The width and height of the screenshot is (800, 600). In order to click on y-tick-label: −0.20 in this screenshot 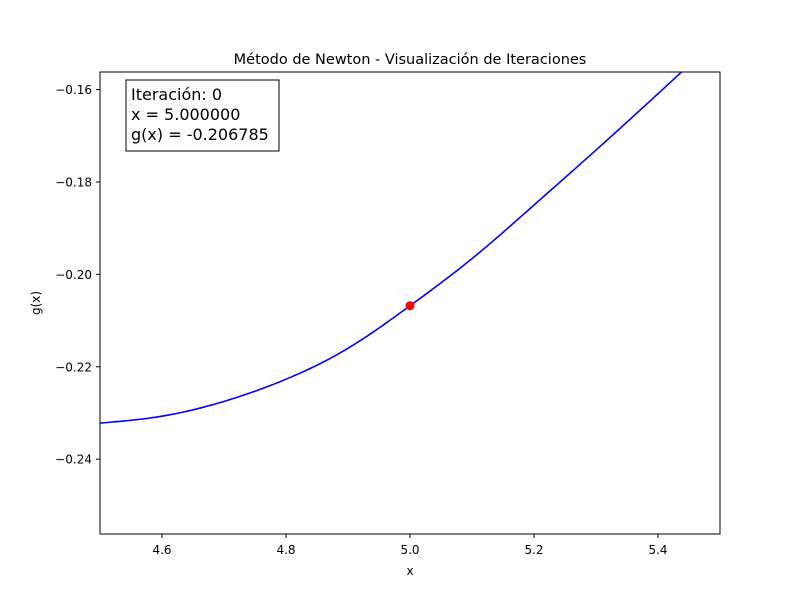, I will do `click(73, 275)`.